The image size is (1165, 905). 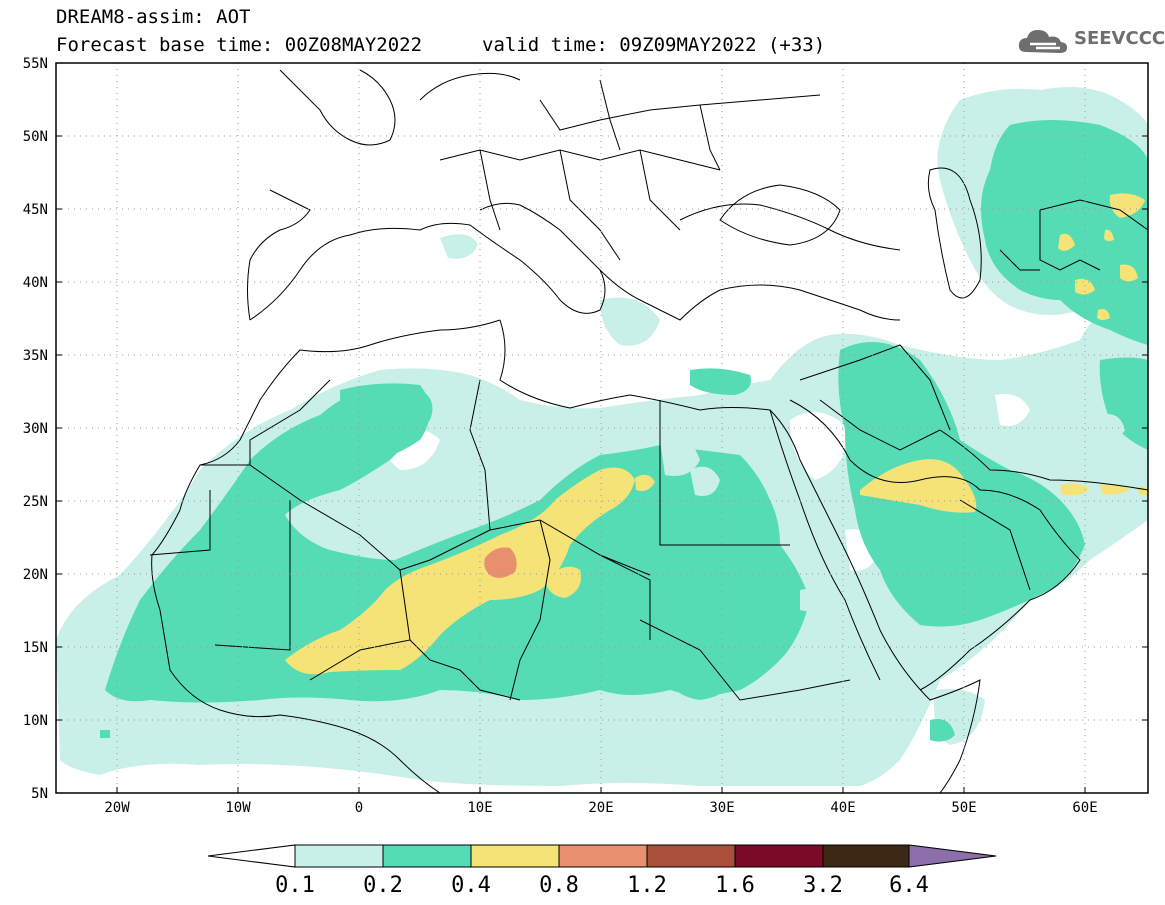 What do you see at coordinates (35, 721) in the screenshot?
I see `lat-label: 10N` at bounding box center [35, 721].